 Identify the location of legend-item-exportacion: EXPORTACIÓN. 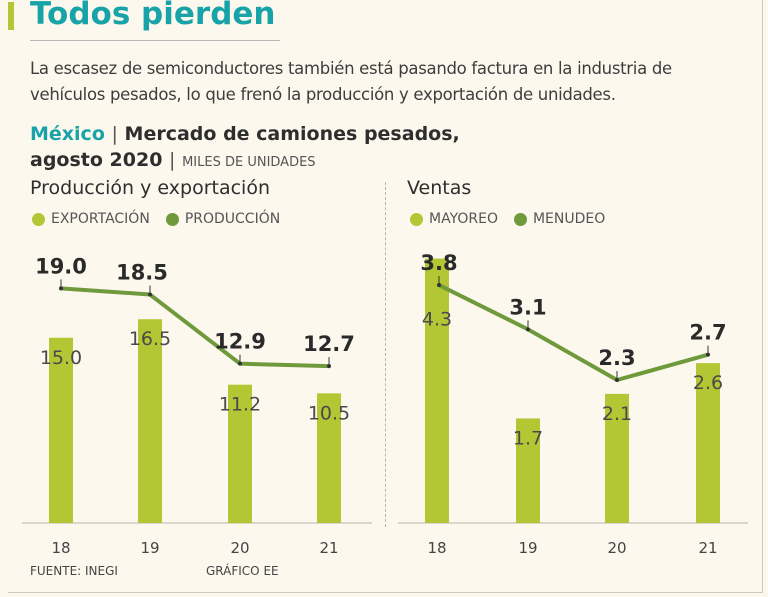
(91, 219).